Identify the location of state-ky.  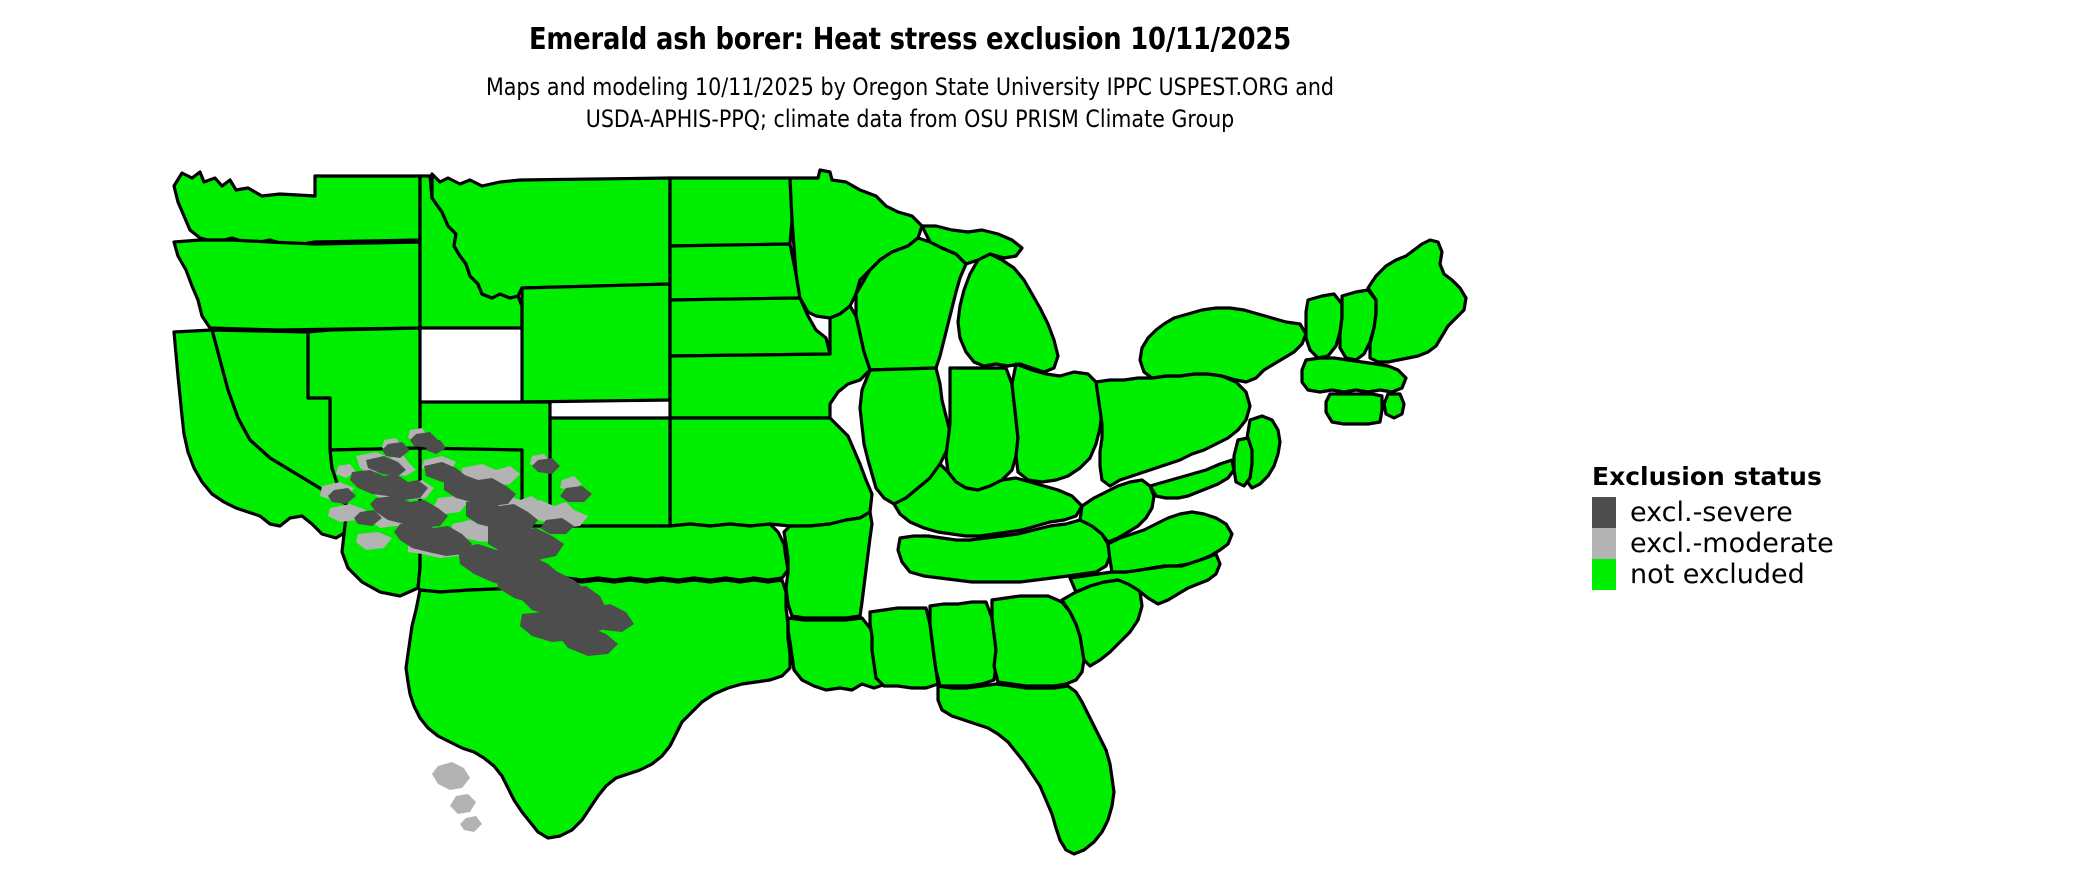
(988, 500).